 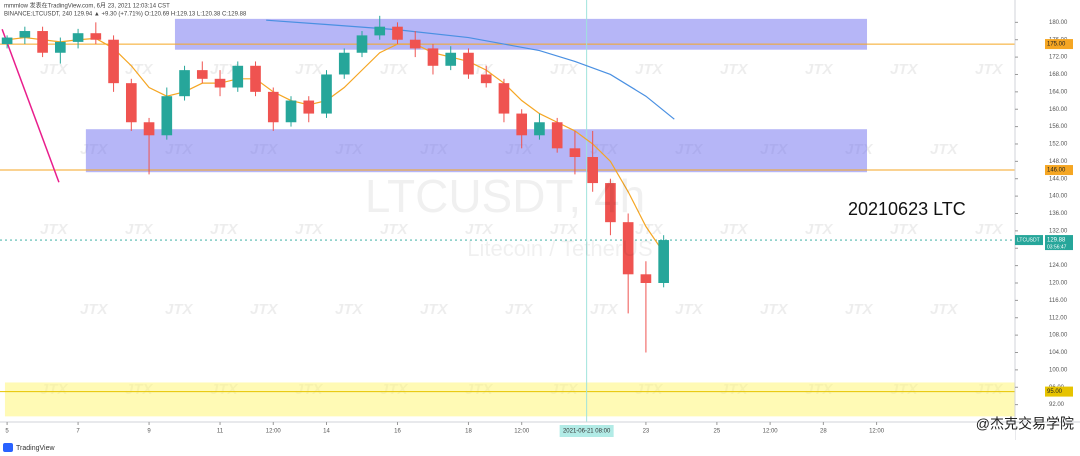 What do you see at coordinates (397, 432) in the screenshot?
I see `x-tick-label: 16` at bounding box center [397, 432].